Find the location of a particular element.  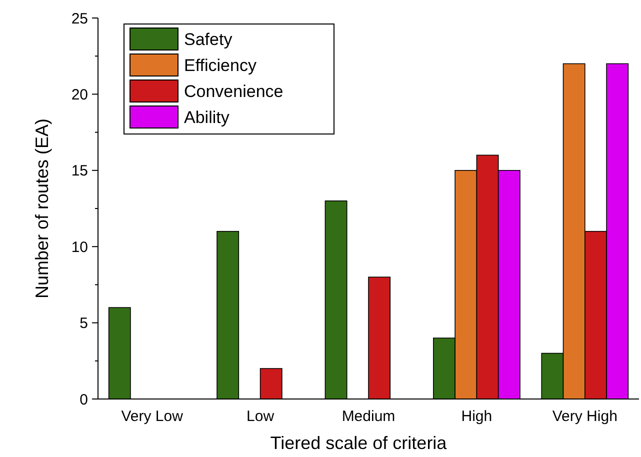

x-tick-label: Very Low is located at coordinates (152, 416).